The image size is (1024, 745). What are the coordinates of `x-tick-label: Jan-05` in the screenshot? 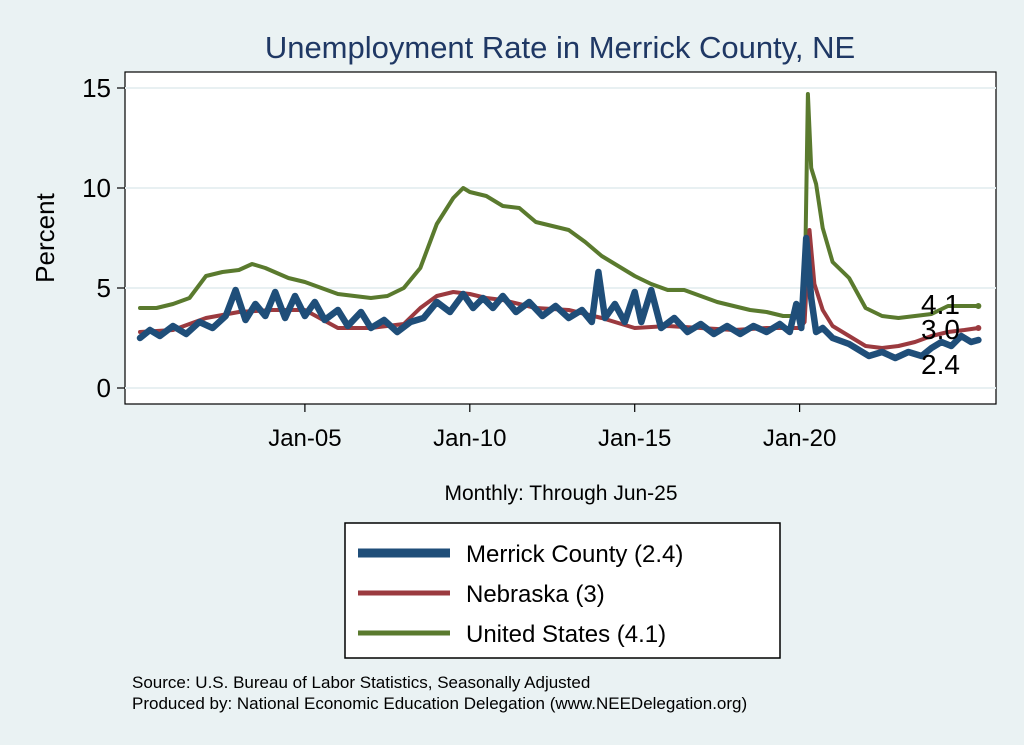 It's located at (304, 438).